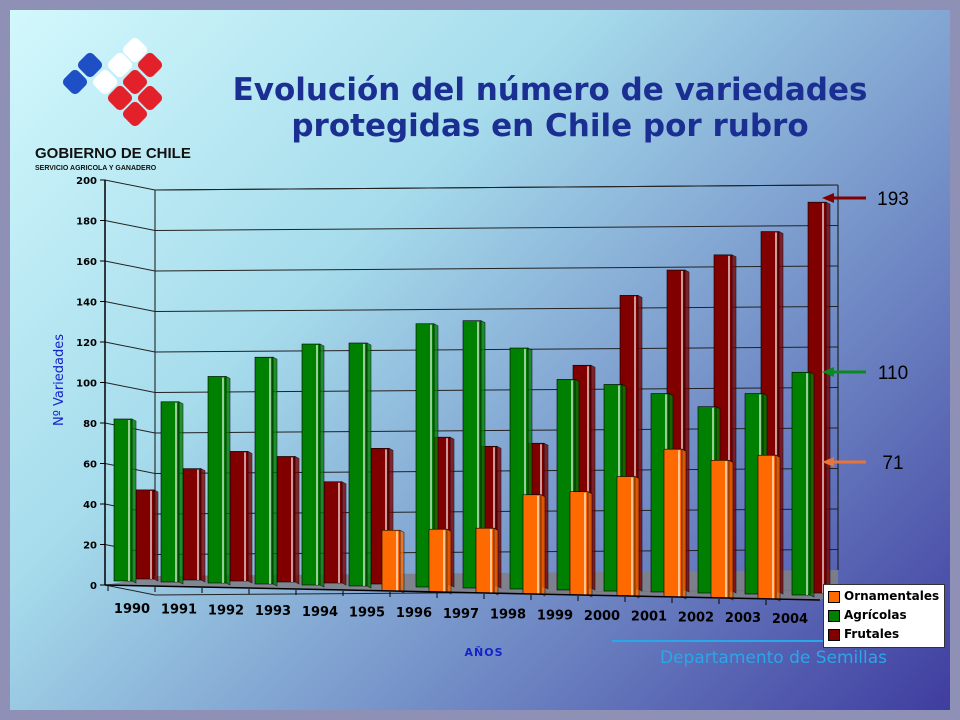 The image size is (960, 720). I want to click on bar-frutales-1990, so click(147, 535).